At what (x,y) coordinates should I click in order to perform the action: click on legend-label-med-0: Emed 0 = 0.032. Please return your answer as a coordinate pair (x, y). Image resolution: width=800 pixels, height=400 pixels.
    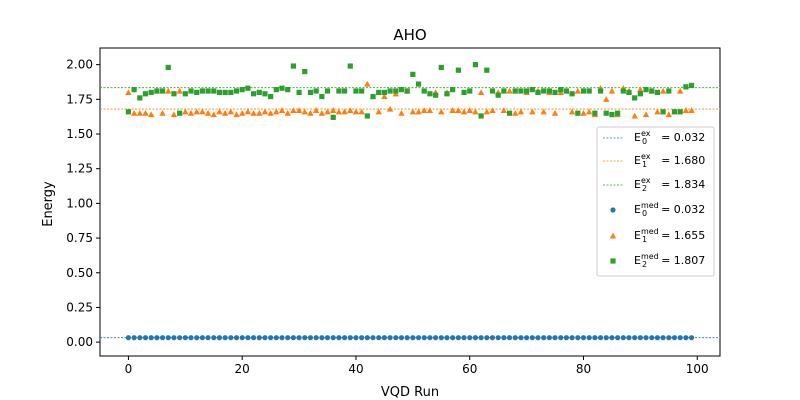
    Looking at the image, I should click on (669, 209).